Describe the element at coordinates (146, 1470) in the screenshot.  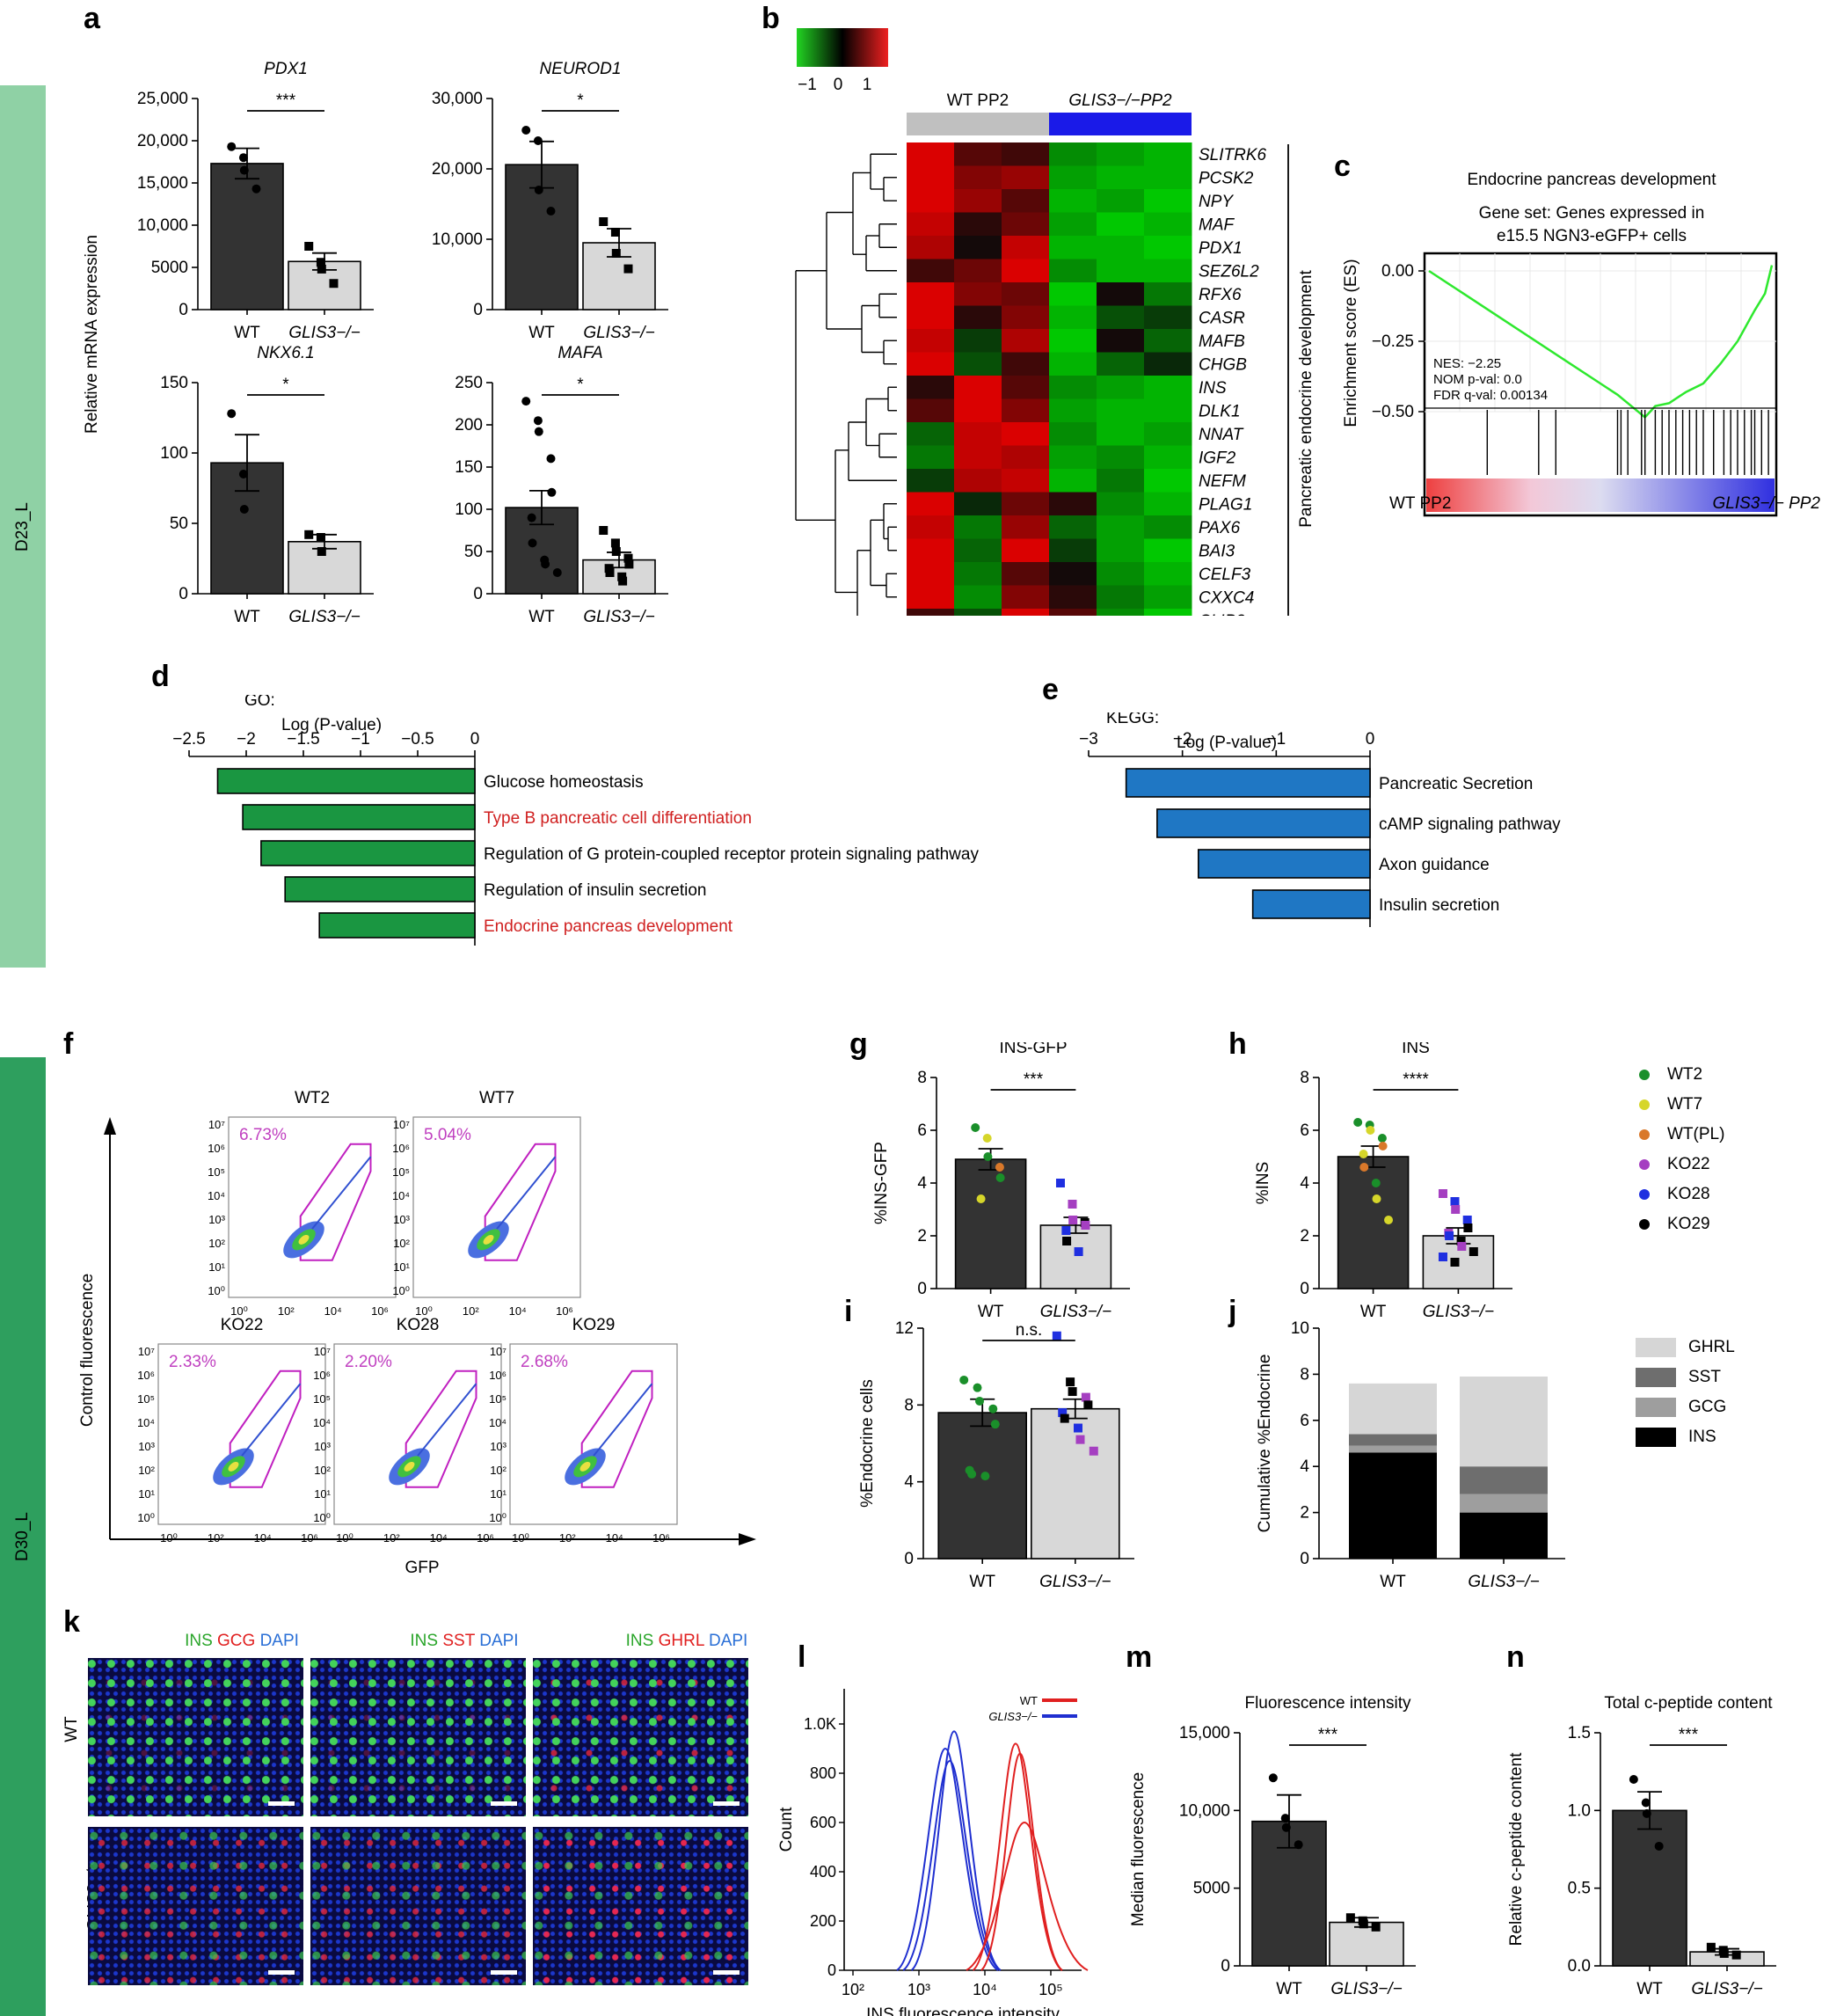
I see `y-tick-label: 10²` at that location.